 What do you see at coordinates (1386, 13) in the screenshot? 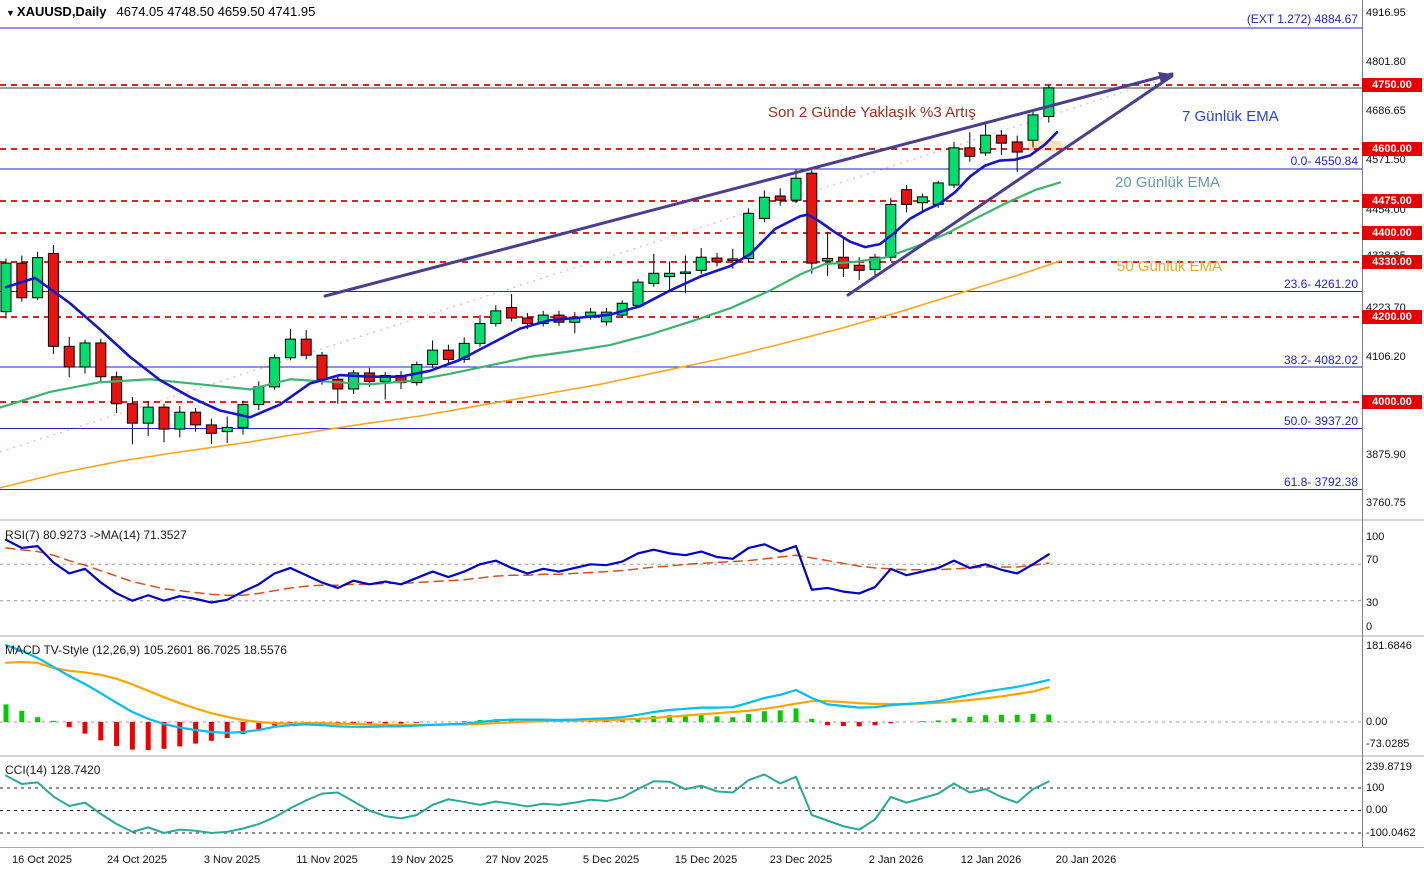
I see `price-axis-tick: 4916.95` at bounding box center [1386, 13].